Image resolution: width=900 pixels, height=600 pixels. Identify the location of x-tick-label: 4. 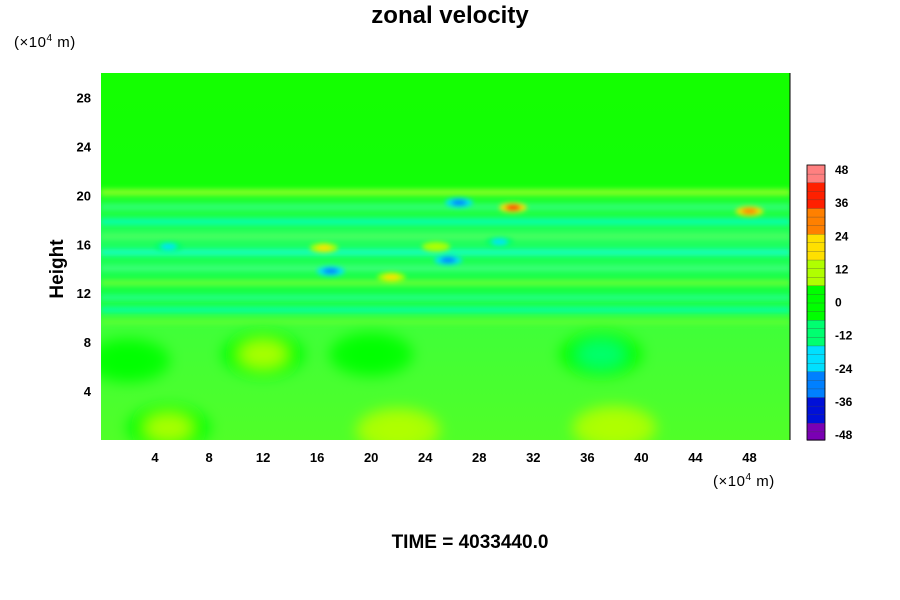
(155, 457).